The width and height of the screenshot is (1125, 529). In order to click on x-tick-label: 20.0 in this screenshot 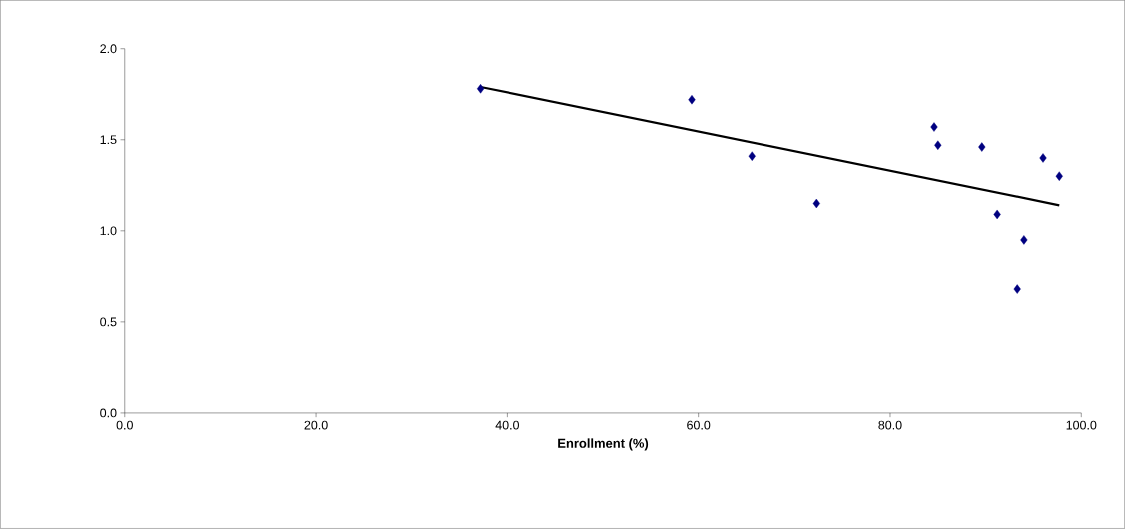, I will do `click(316, 425)`.